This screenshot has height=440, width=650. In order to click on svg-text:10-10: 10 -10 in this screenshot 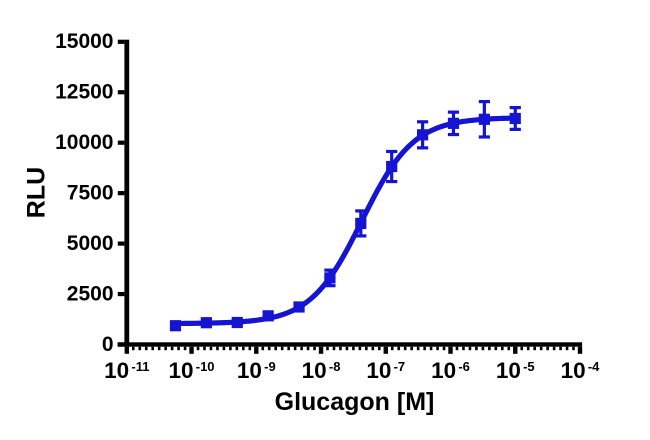, I will do `click(192, 370)`.